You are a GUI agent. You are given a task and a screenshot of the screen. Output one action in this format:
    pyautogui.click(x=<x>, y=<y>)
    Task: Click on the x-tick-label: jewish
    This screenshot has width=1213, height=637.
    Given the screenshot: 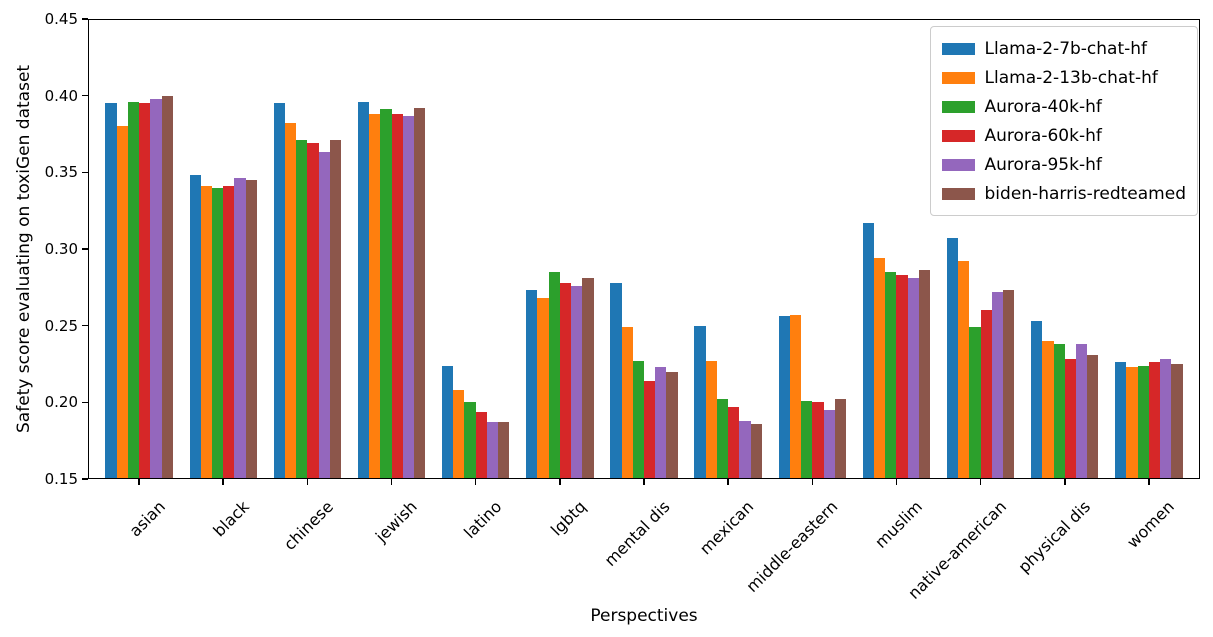 What is the action you would take?
    pyautogui.click(x=396, y=522)
    